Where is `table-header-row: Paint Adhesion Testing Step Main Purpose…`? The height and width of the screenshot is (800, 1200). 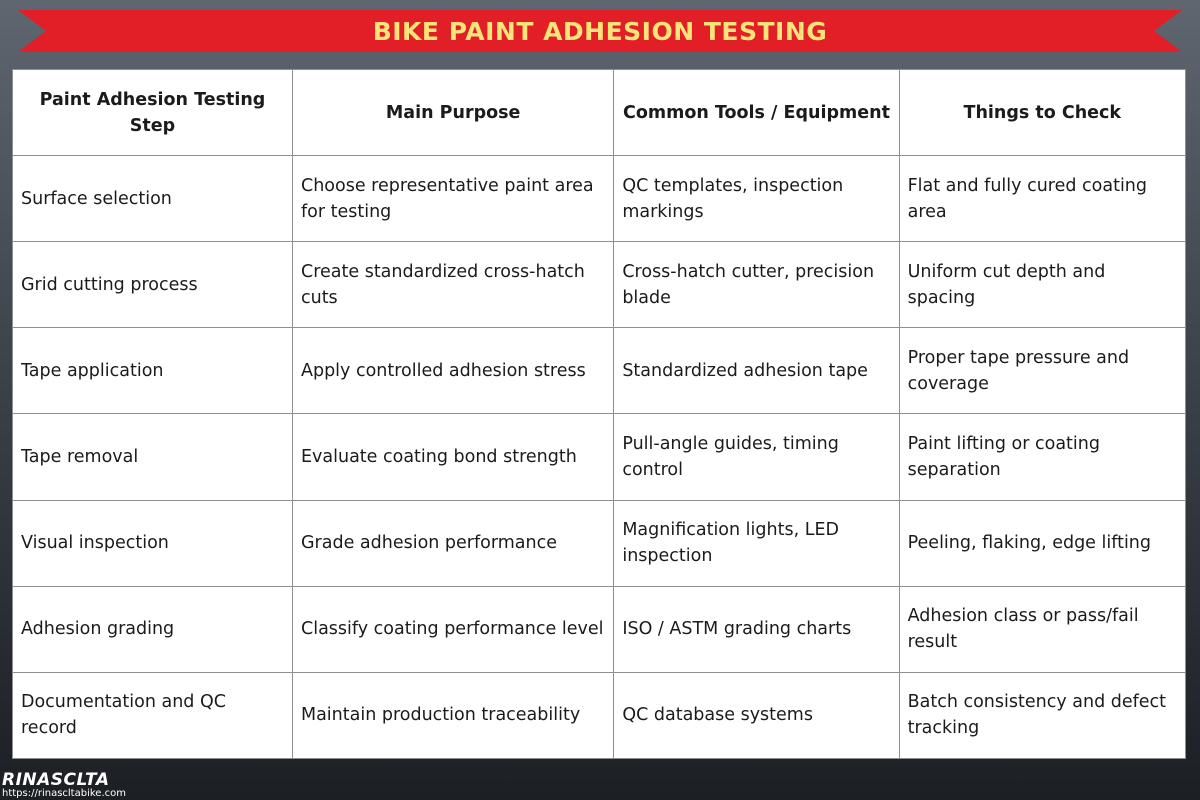 table-header-row: Paint Adhesion Testing Step Main Purpose… is located at coordinates (599, 112).